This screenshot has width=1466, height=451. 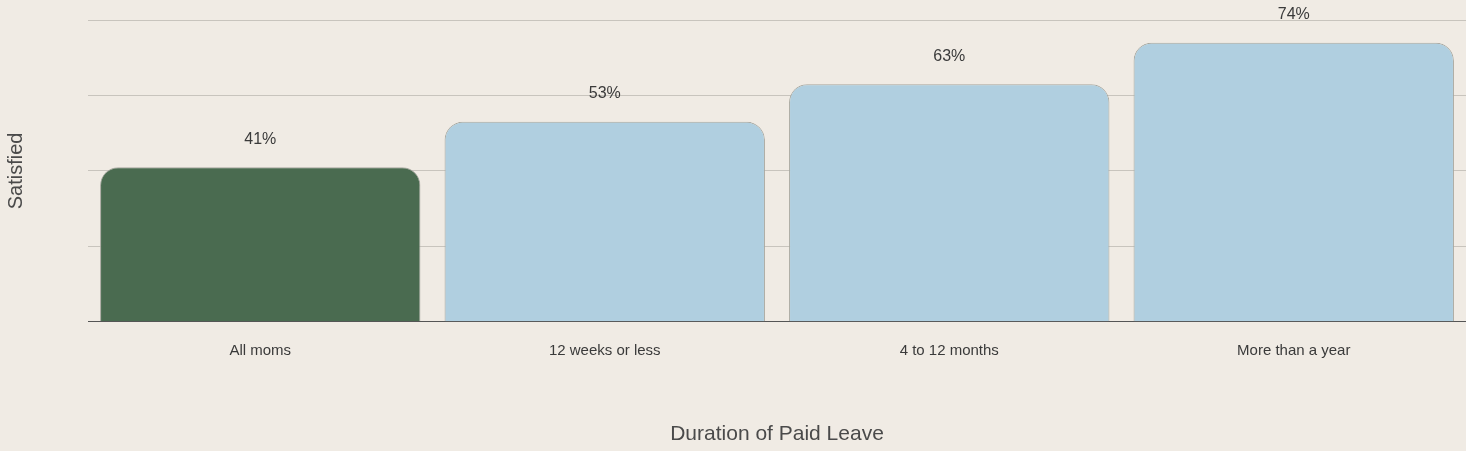 What do you see at coordinates (604, 349) in the screenshot?
I see `x-tick-label: 12 weeks or less` at bounding box center [604, 349].